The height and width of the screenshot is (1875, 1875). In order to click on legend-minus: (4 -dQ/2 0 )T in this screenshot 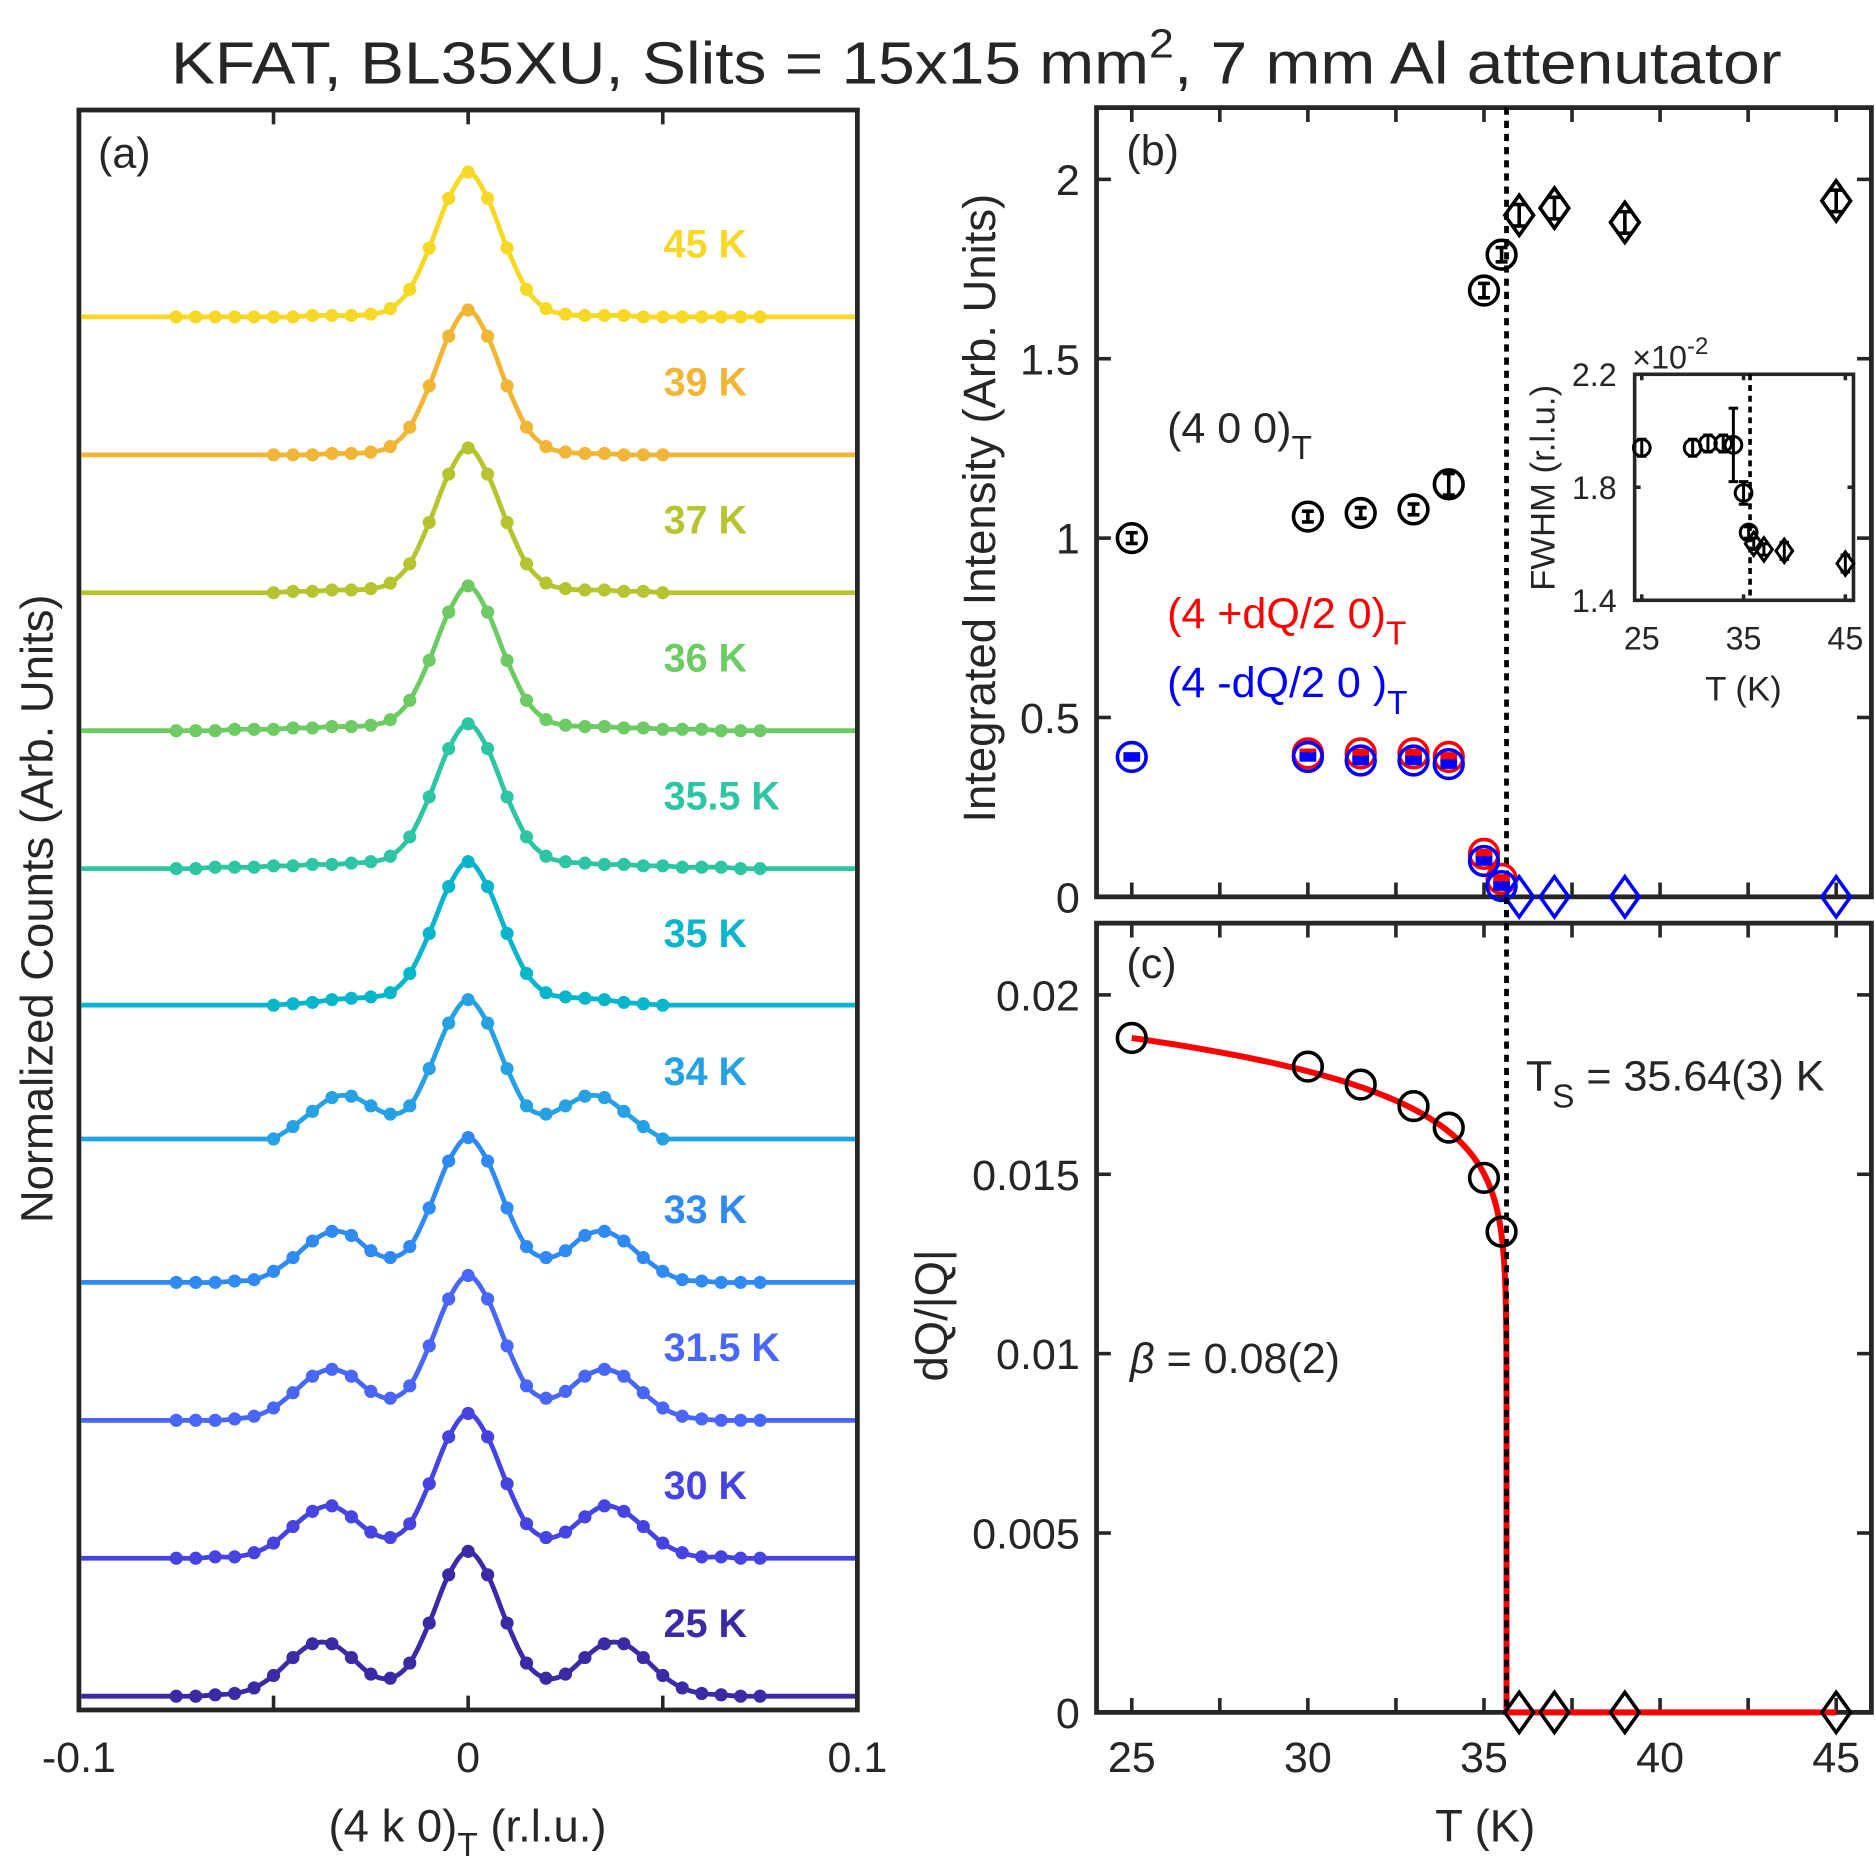, I will do `click(1287, 690)`.